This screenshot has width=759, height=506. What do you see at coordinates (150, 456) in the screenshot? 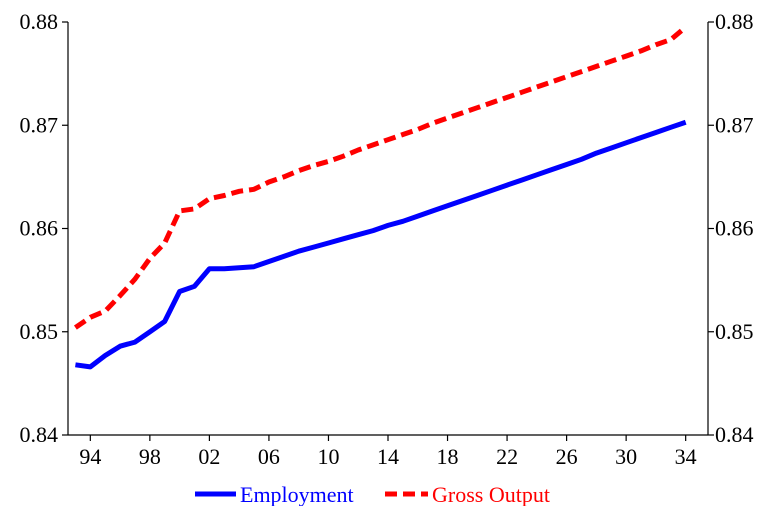
I see `x-tick-label: 98` at bounding box center [150, 456].